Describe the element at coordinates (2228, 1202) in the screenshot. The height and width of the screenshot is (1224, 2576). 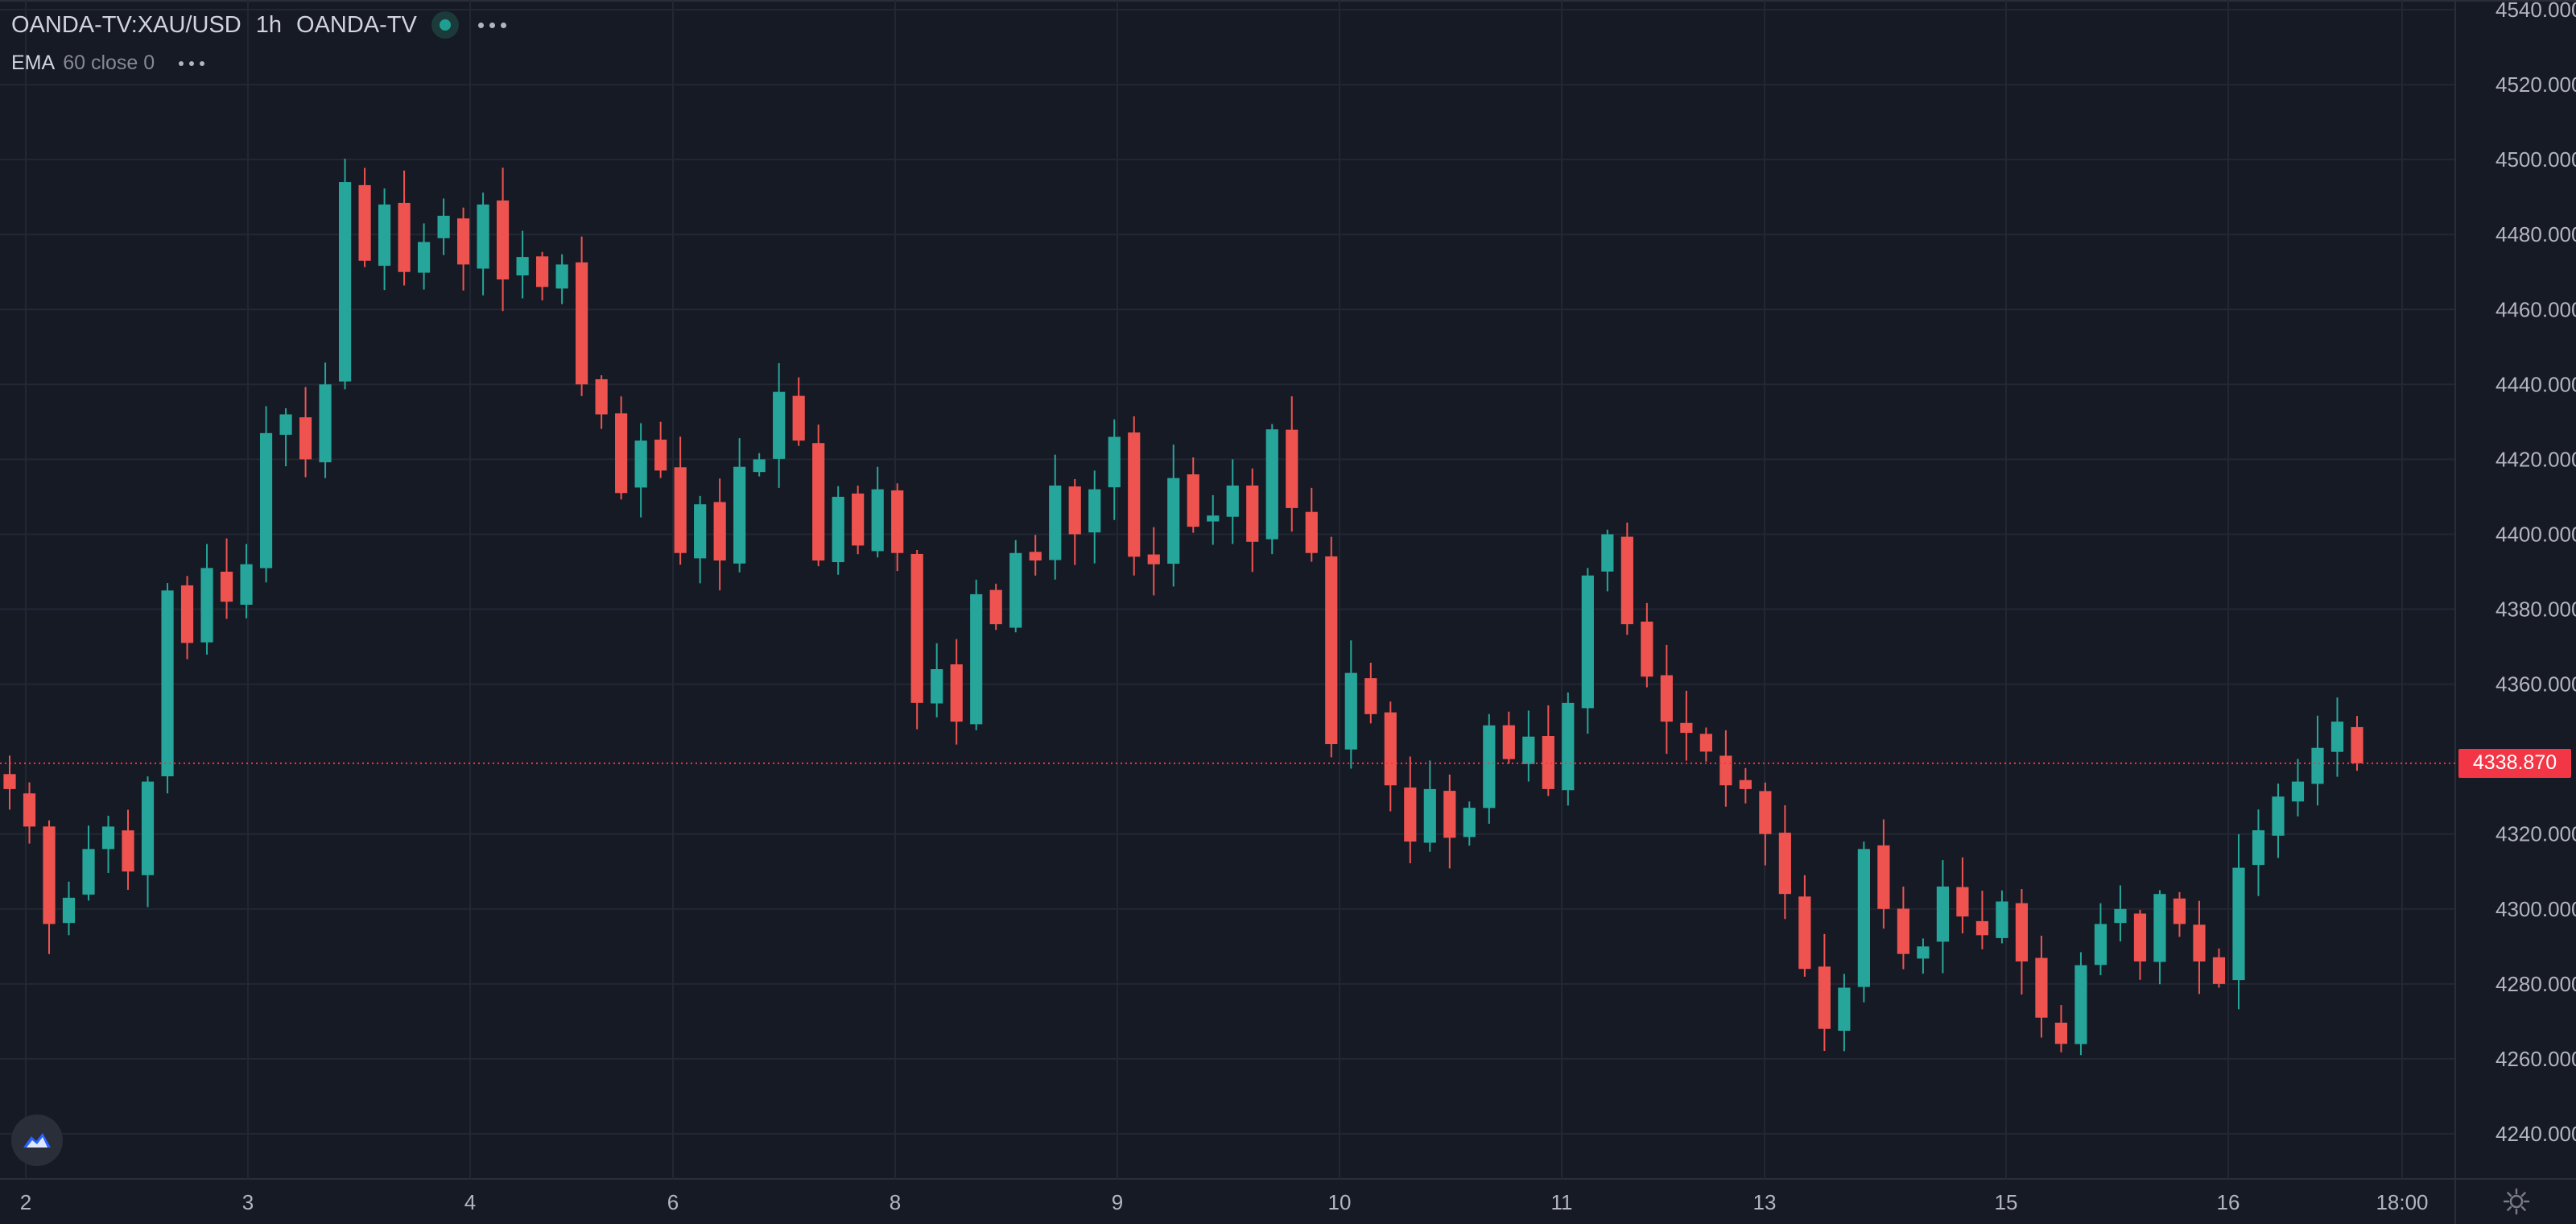
I see `time-tick-label: 16` at that location.